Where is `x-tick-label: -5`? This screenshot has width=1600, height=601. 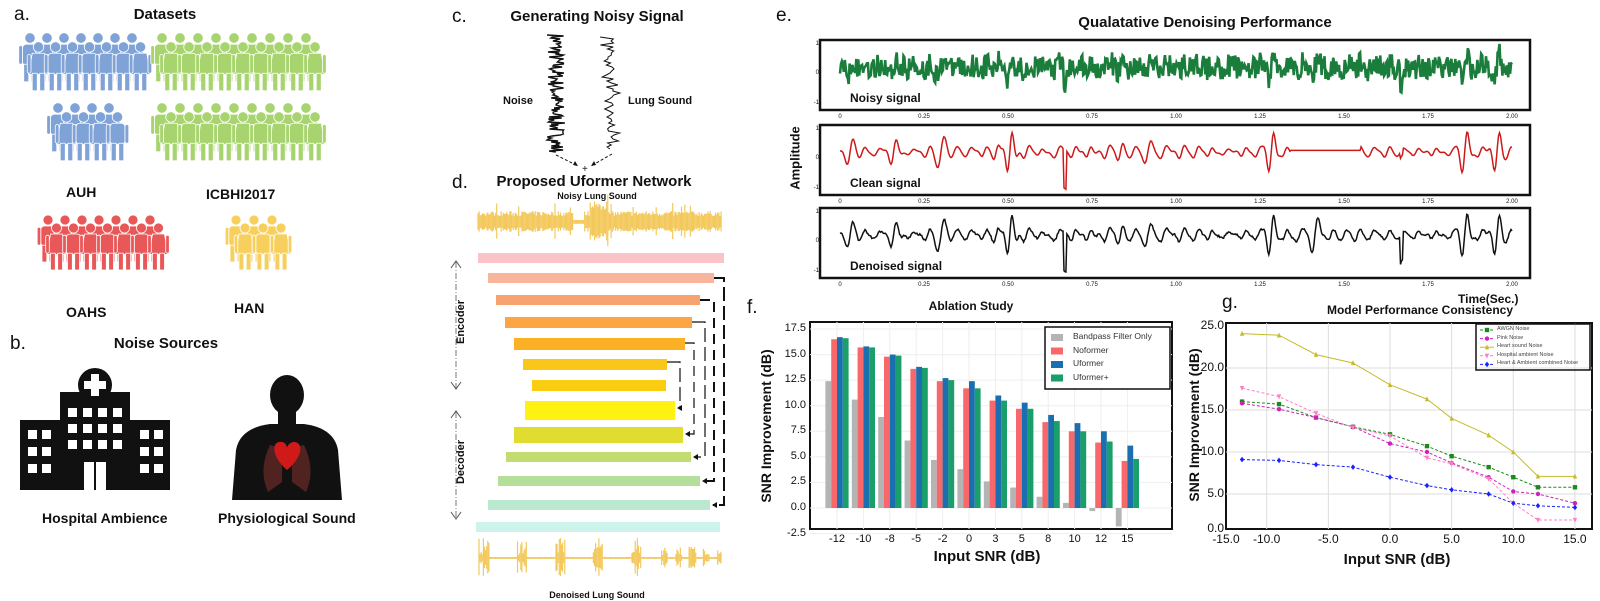
x-tick-label: -5 is located at coordinates (916, 539).